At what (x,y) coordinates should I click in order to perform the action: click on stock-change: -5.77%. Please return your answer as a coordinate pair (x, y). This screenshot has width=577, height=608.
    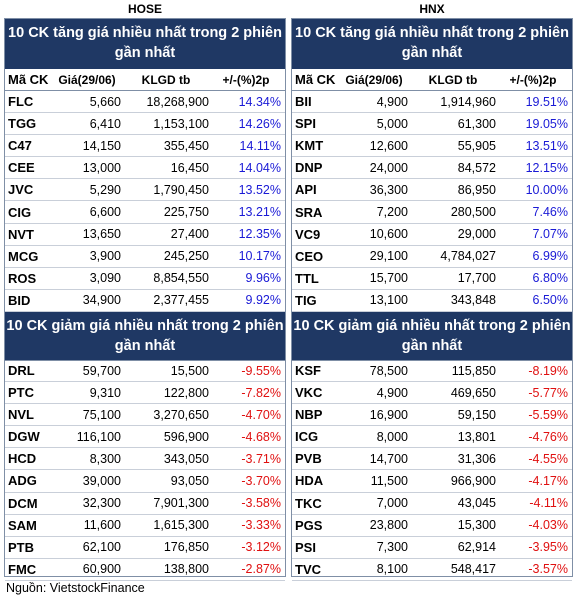
    Looking at the image, I should click on (548, 392).